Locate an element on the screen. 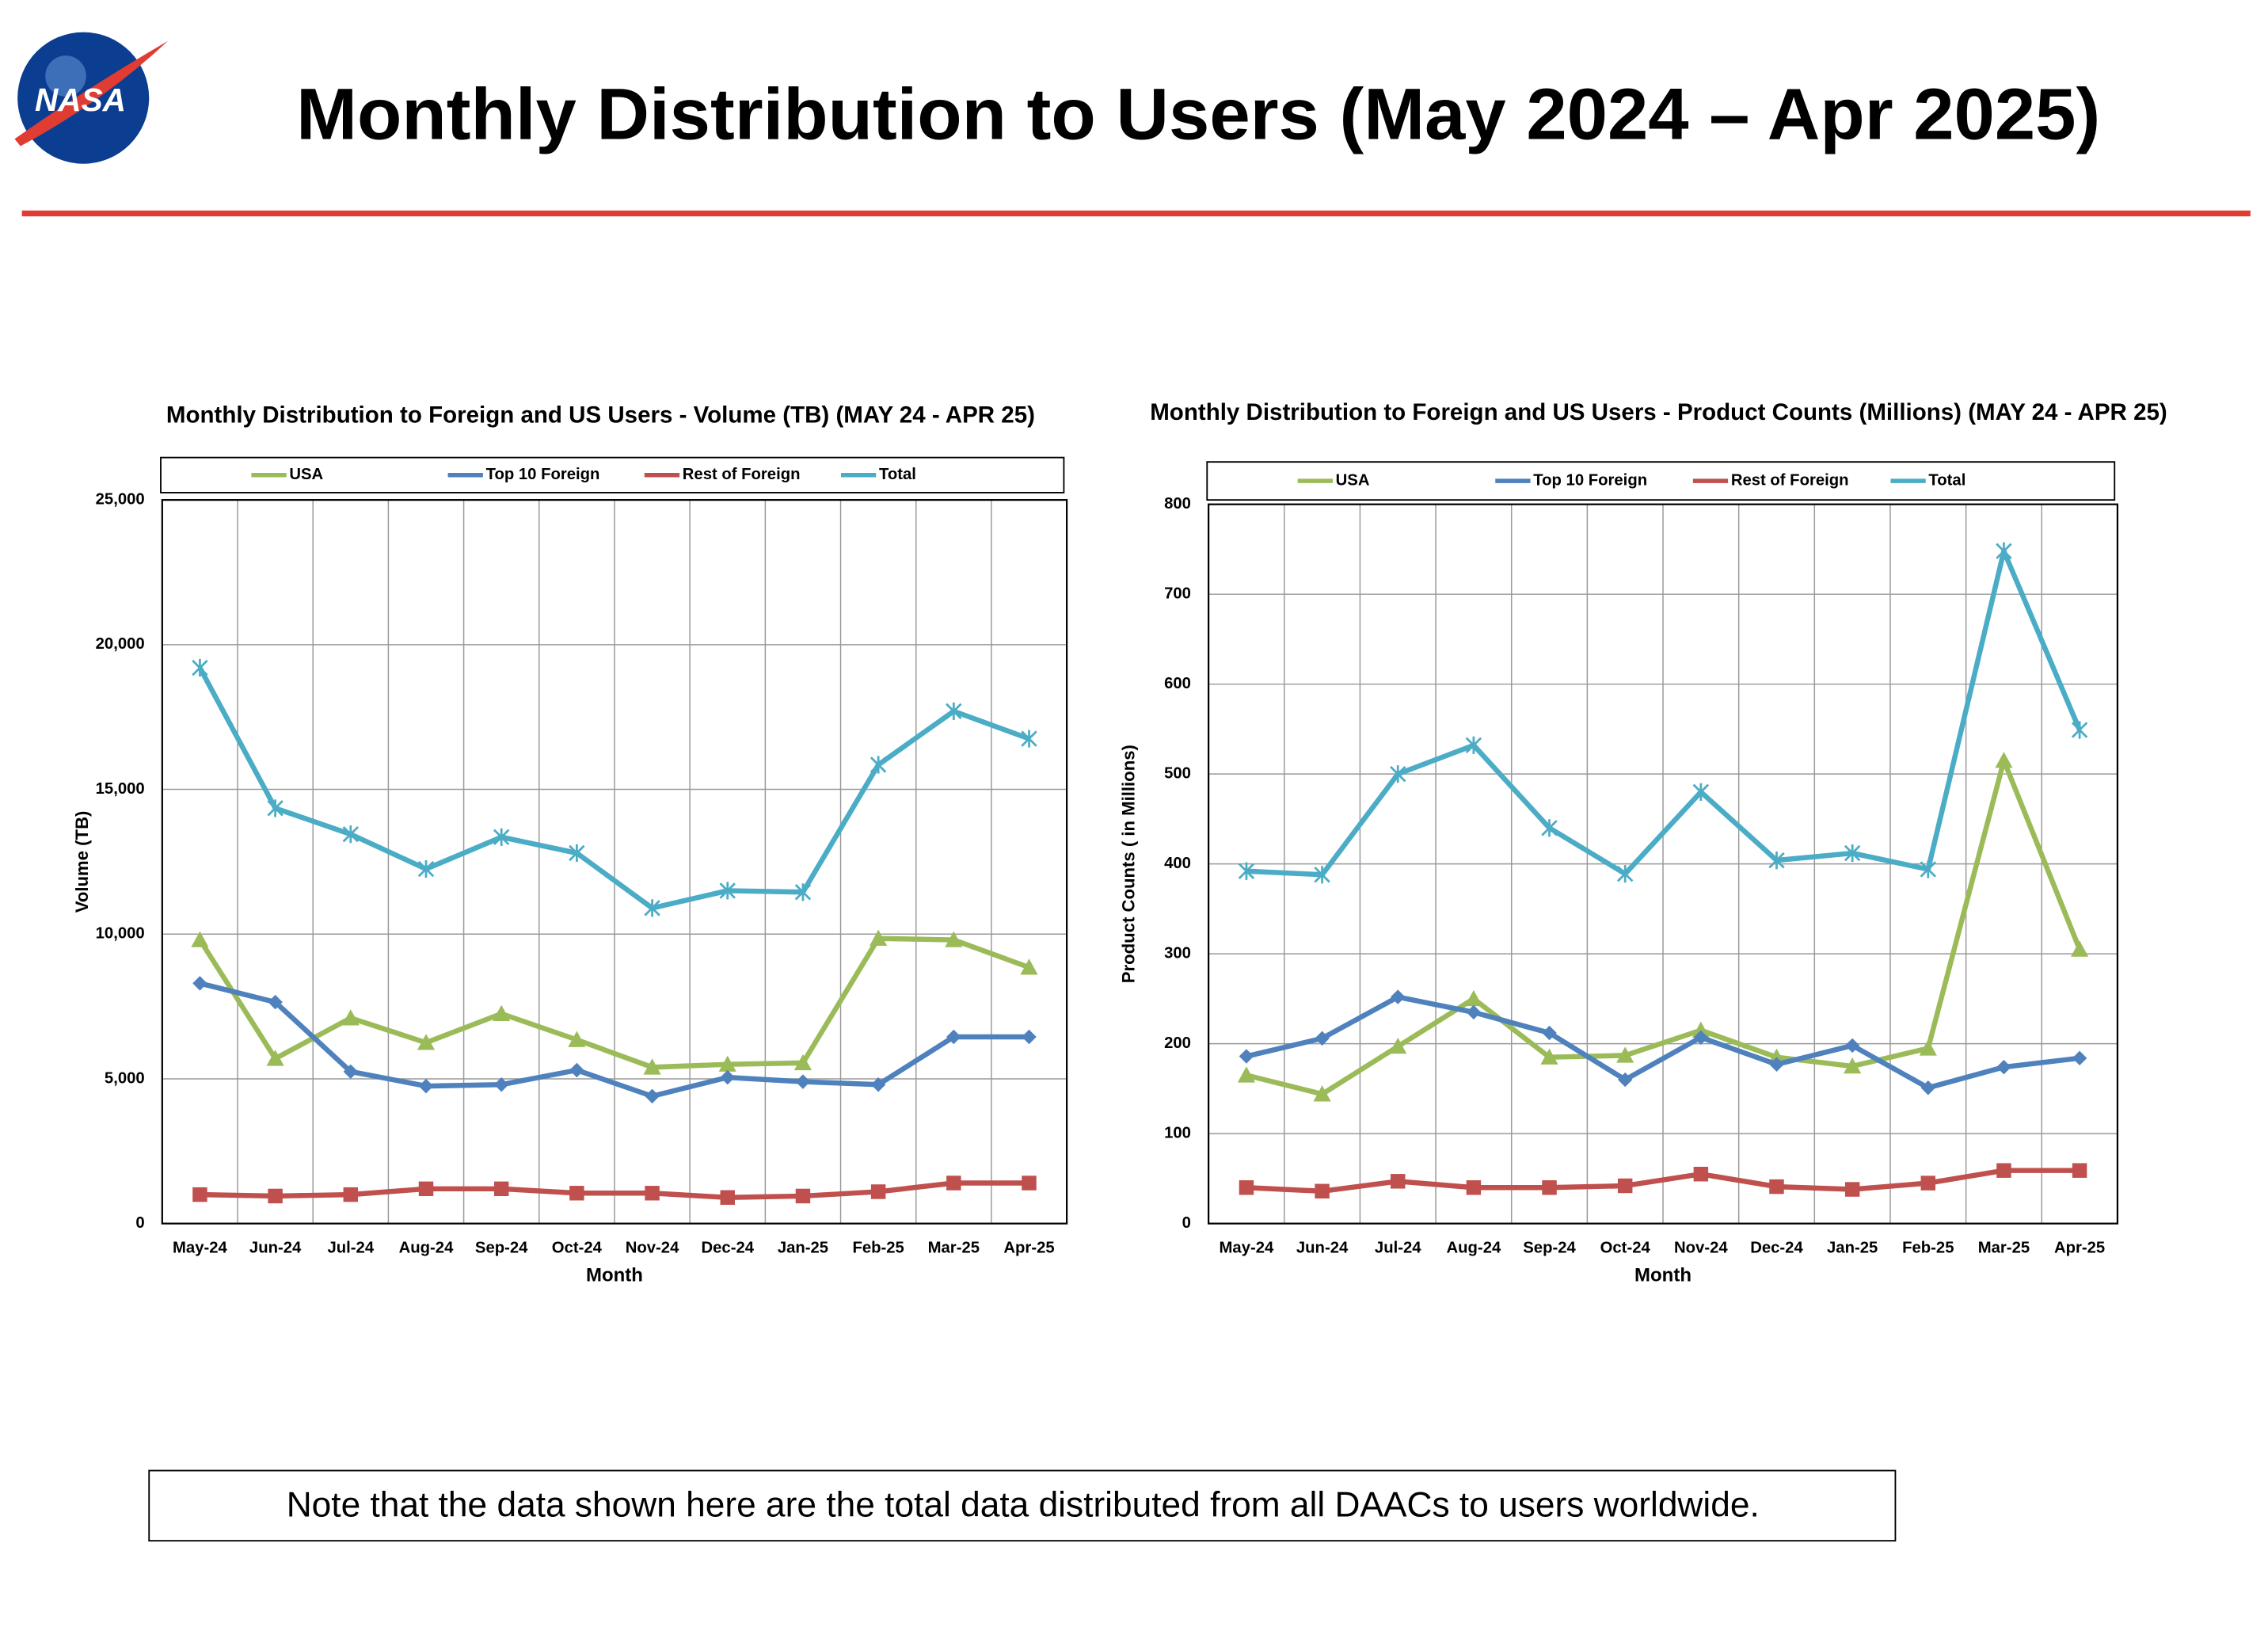  y-axis-label: Product Counts ( in Millions) is located at coordinates (1128, 864).